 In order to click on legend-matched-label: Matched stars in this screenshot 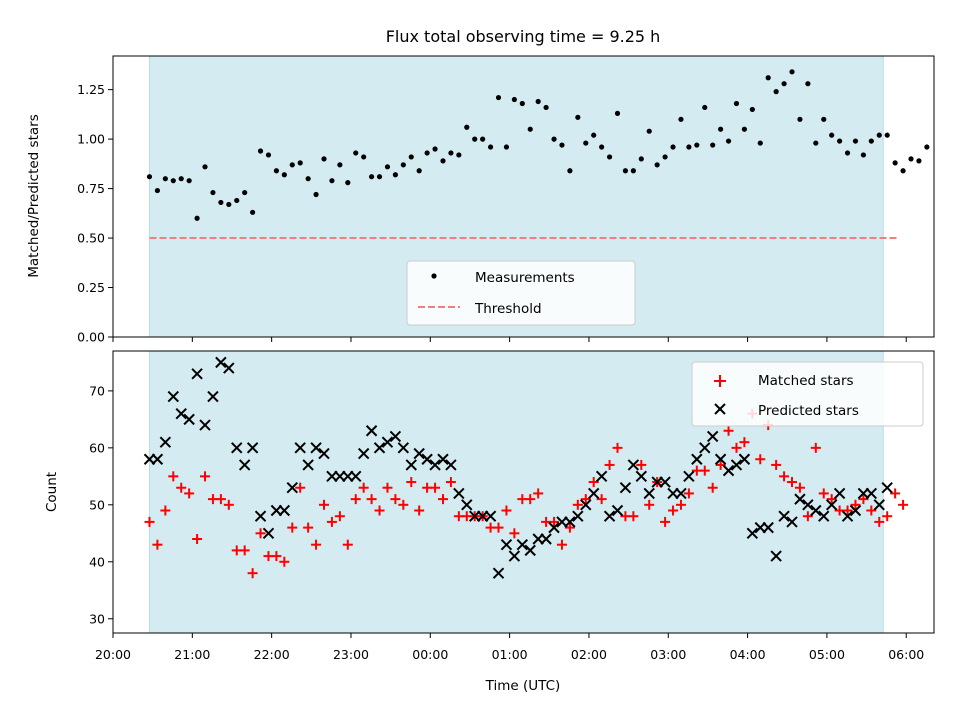, I will do `click(806, 381)`.